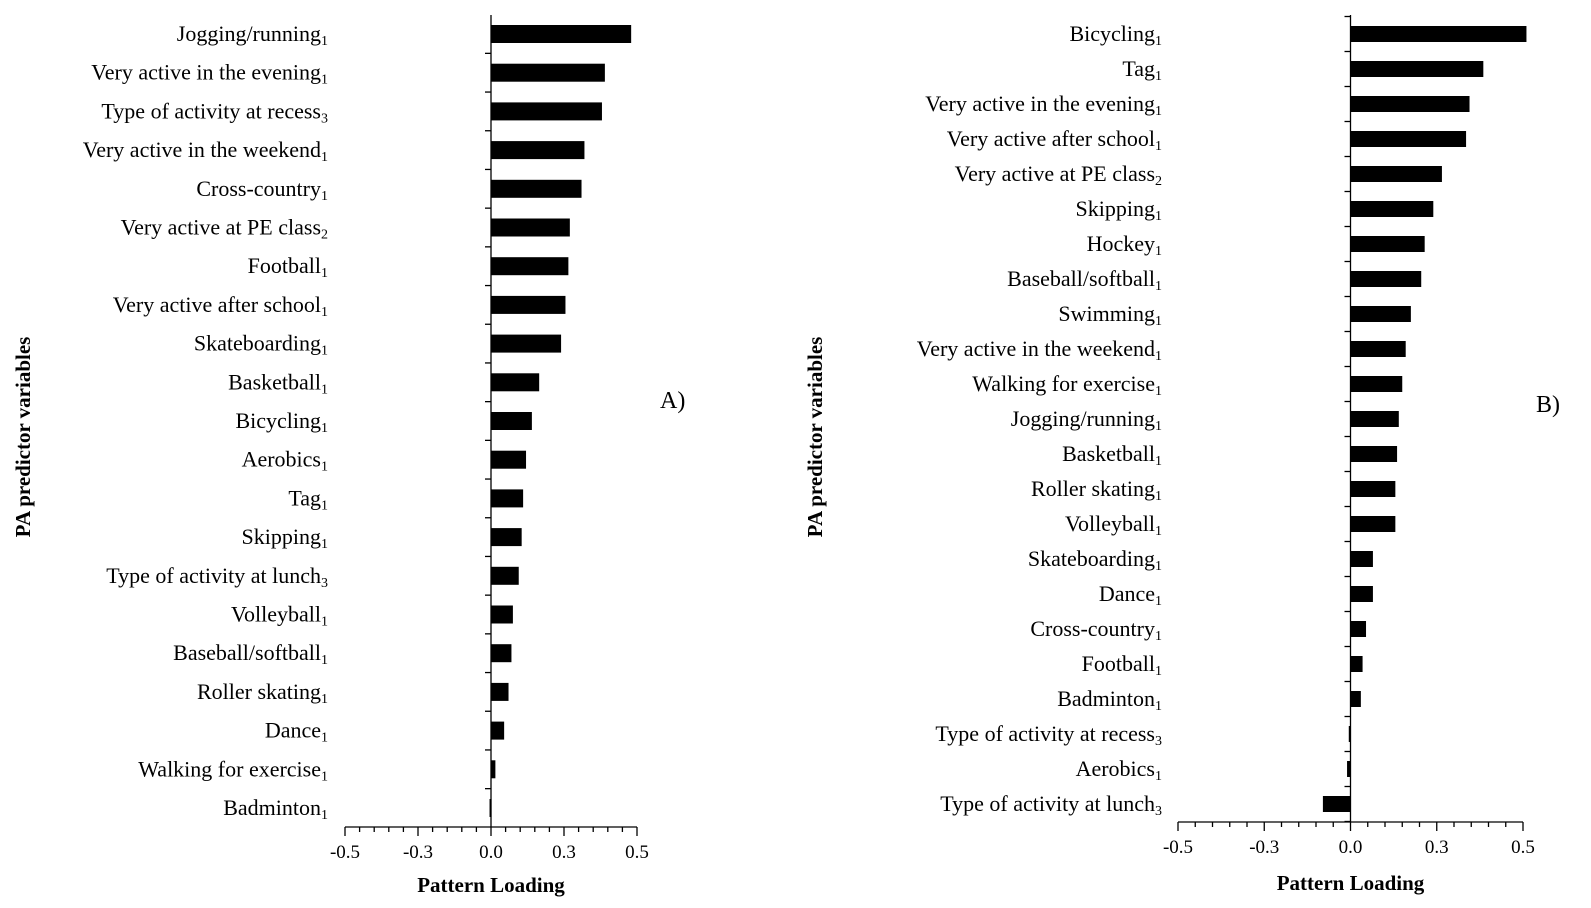  I want to click on category-label: Dance1, so click(1130, 595).